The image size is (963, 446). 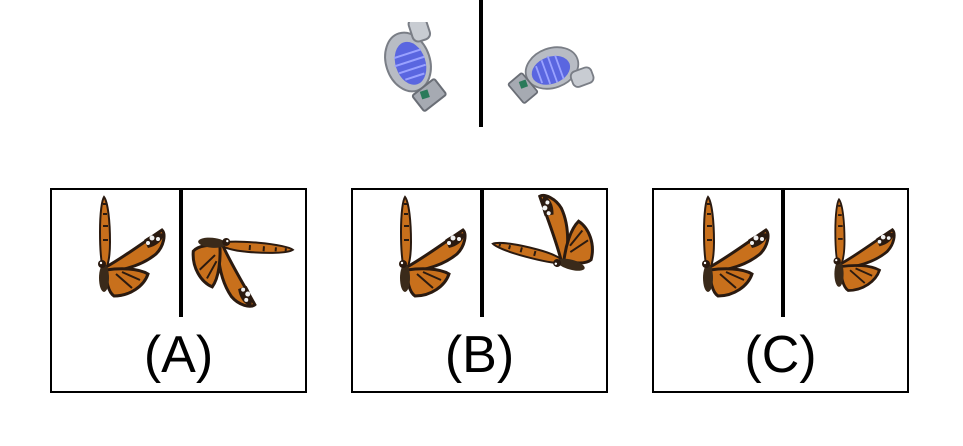 I want to click on option-b-divider, so click(x=482, y=253).